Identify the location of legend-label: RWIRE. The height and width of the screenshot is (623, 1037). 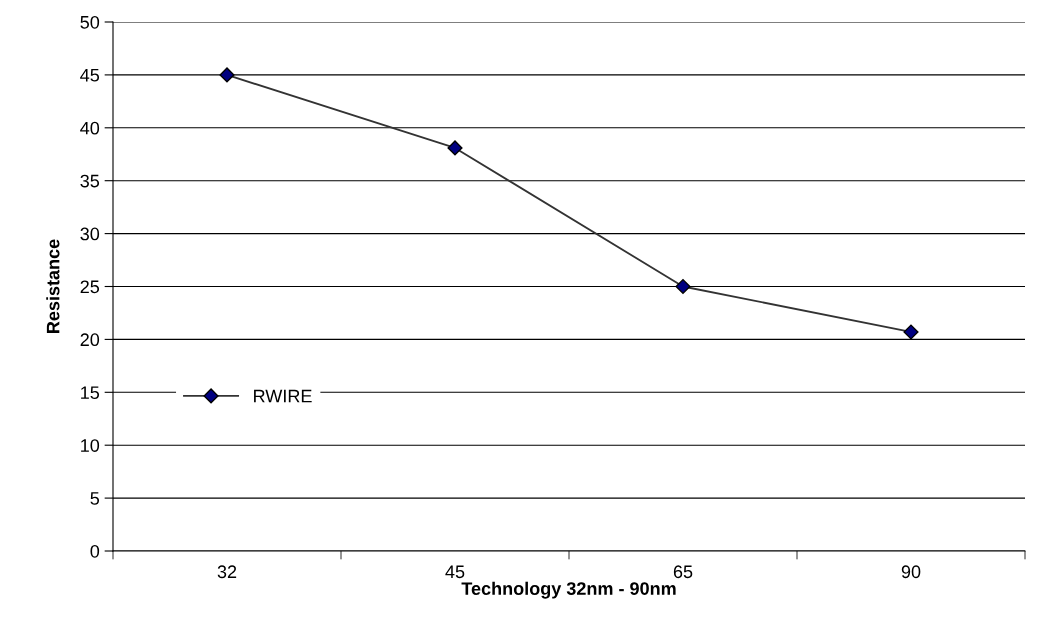
(283, 396).